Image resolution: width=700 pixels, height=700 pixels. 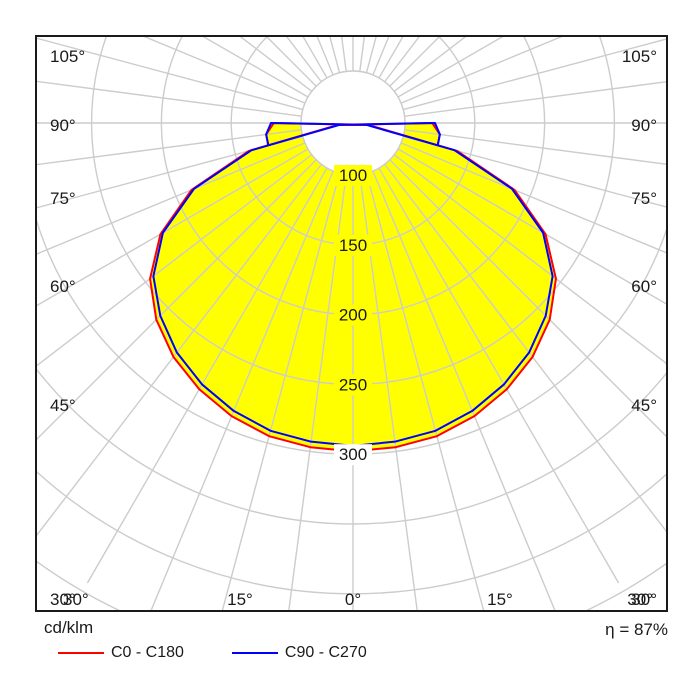 I want to click on angle-label-left: 30°, so click(x=63, y=599).